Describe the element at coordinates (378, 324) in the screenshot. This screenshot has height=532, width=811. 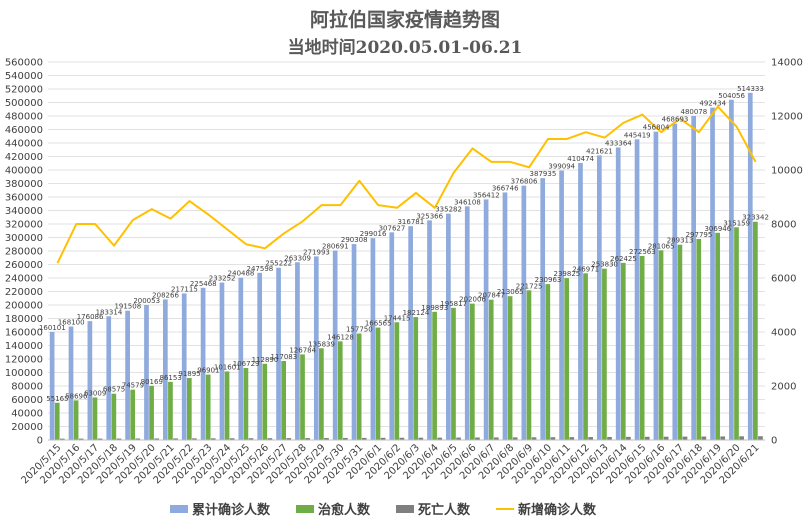
I see `data-label: 166565` at that location.